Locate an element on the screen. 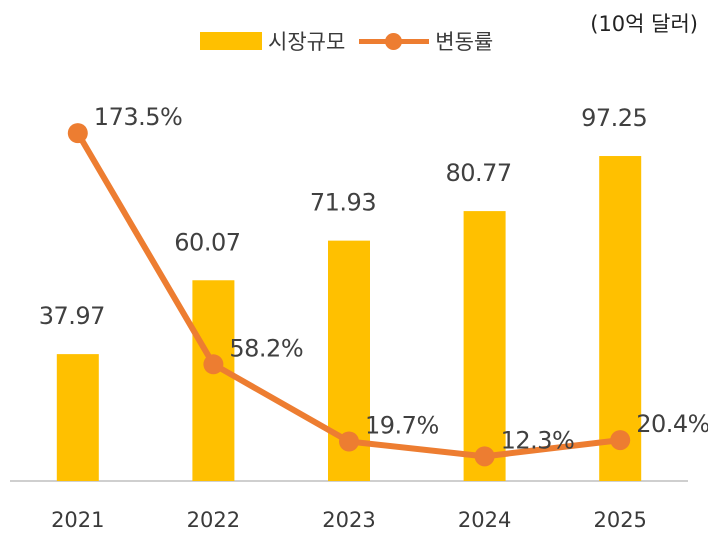 Image resolution: width=708 pixels, height=539 pixels. x-tick-label-2021: 2021 is located at coordinates (77, 520).